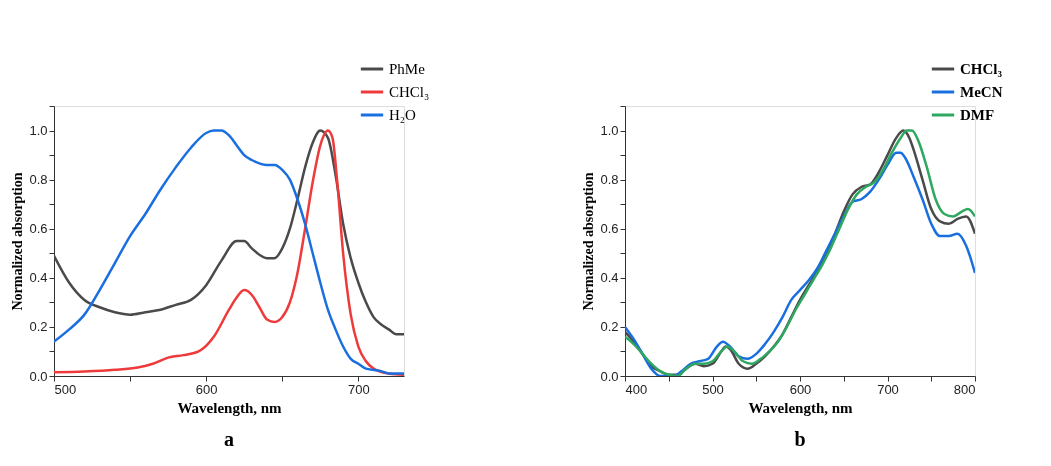 Image resolution: width=1051 pixels, height=466 pixels. I want to click on text: a, so click(229, 439).